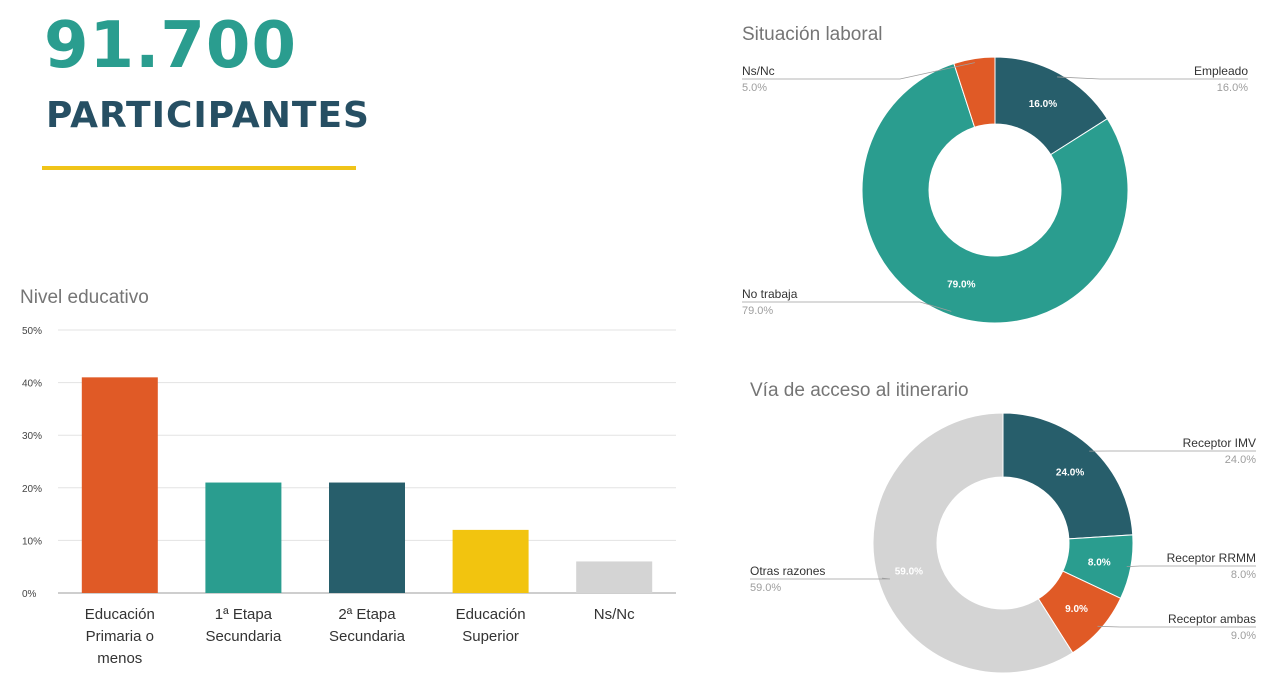 The height and width of the screenshot is (677, 1267). What do you see at coordinates (170, 46) in the screenshot?
I see `participants-number: 91.700` at bounding box center [170, 46].